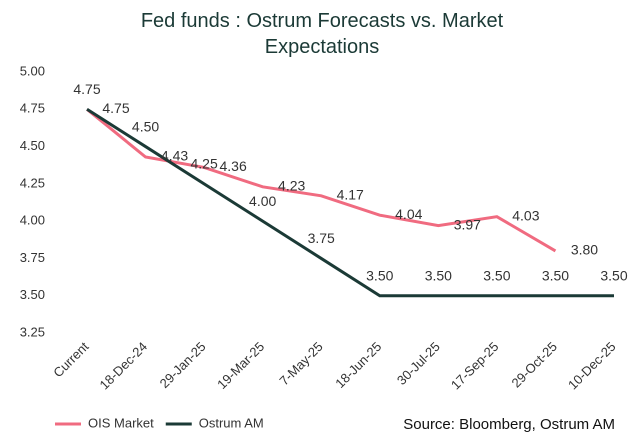 This screenshot has width=644, height=439. What do you see at coordinates (32, 108) in the screenshot?
I see `y-tick-label: 4.75` at bounding box center [32, 108].